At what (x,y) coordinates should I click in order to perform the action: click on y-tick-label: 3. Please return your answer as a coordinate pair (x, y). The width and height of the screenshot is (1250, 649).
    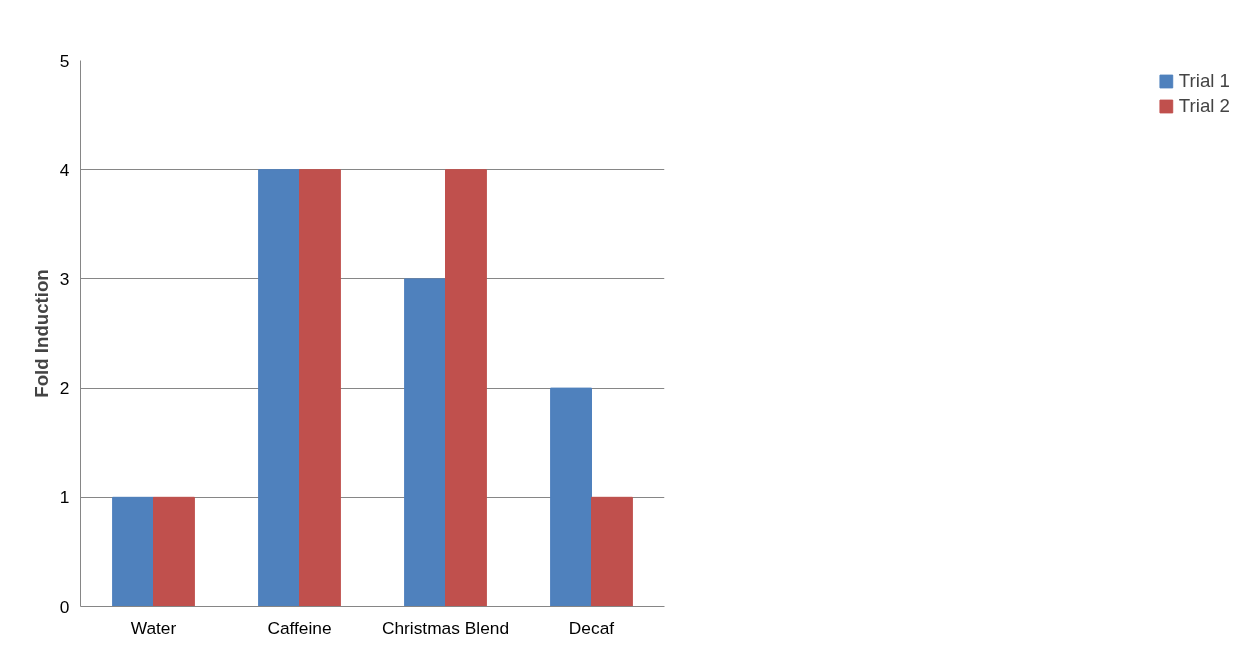
    Looking at the image, I should click on (64, 278).